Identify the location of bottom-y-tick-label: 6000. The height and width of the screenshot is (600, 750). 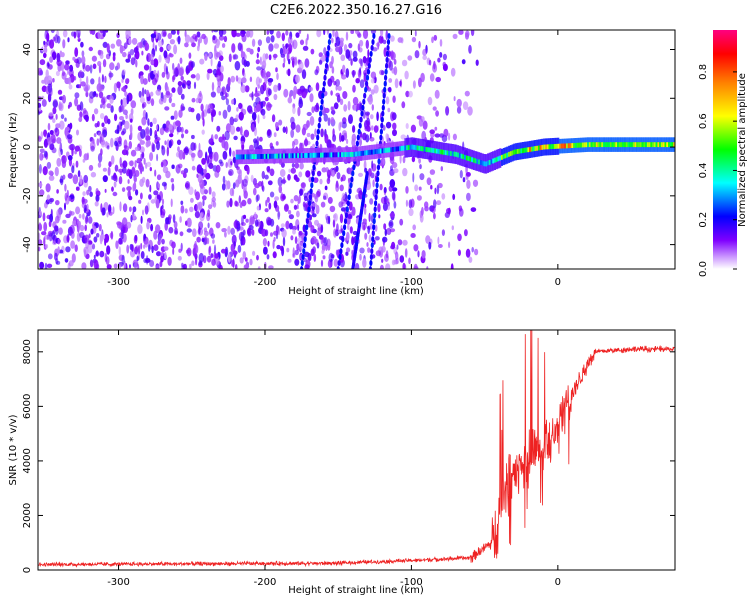
(27, 406).